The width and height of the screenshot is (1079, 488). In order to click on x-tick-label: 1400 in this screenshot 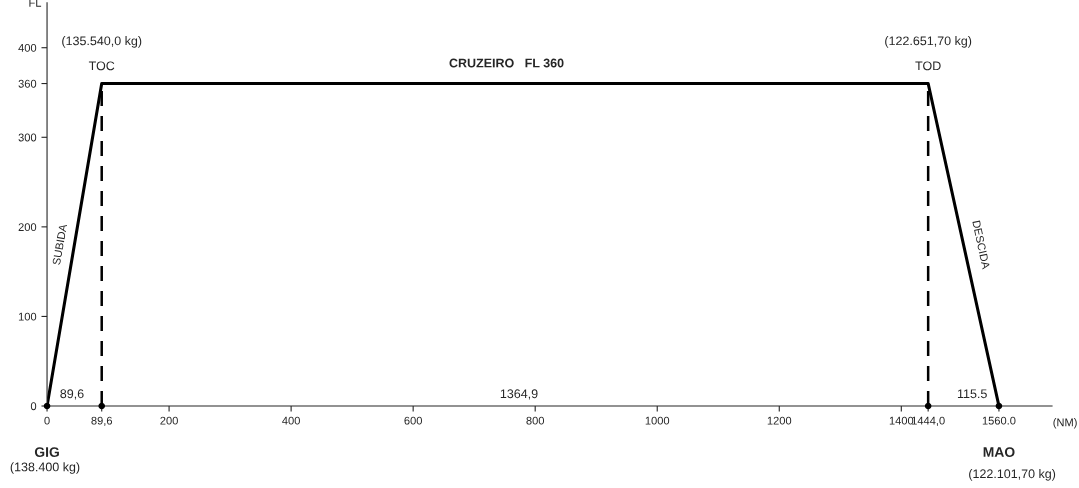, I will do `click(901, 420)`.